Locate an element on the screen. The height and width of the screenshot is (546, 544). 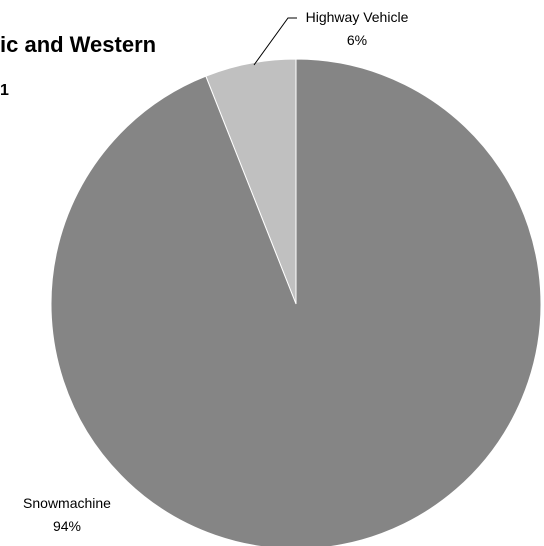
data-label-snowmachine: Snowmachine 94% is located at coordinates (67, 514).